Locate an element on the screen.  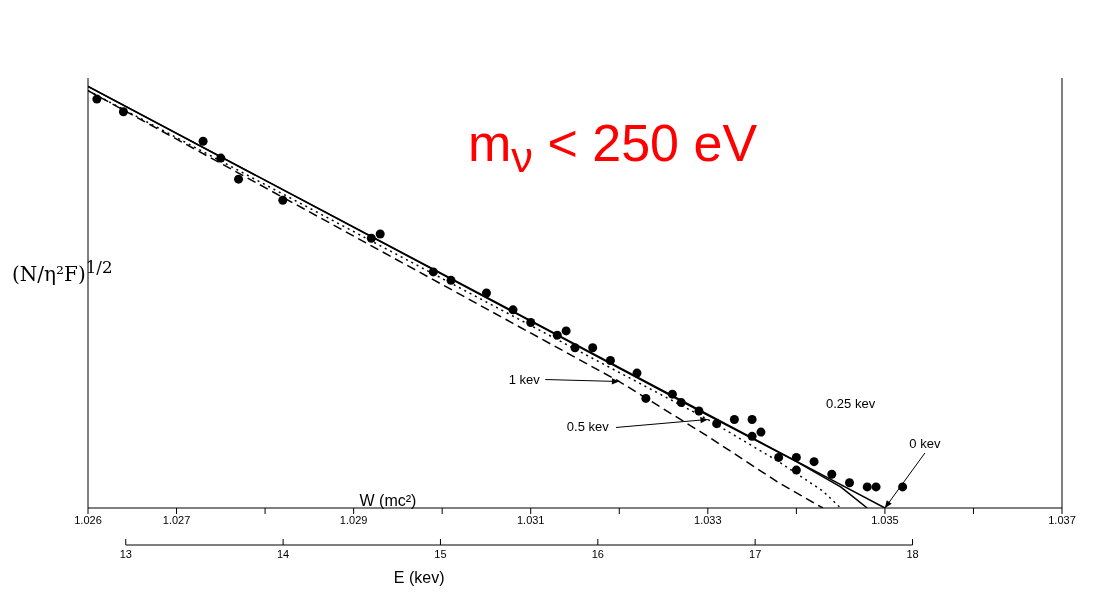
annotation: 0.5 kev is located at coordinates (588, 427).